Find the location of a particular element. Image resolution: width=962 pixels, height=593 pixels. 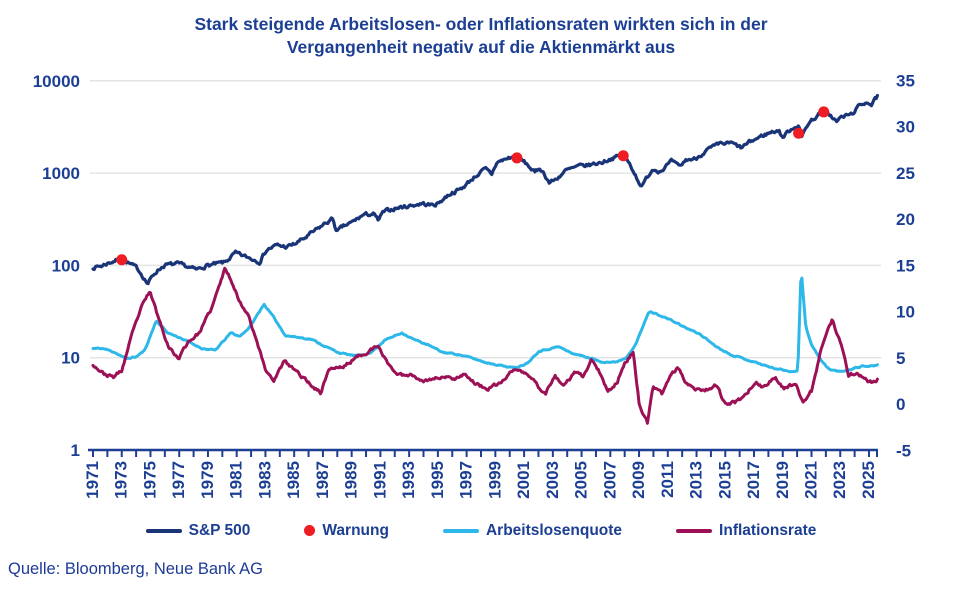

svg-text: 1000 is located at coordinates (61, 173).